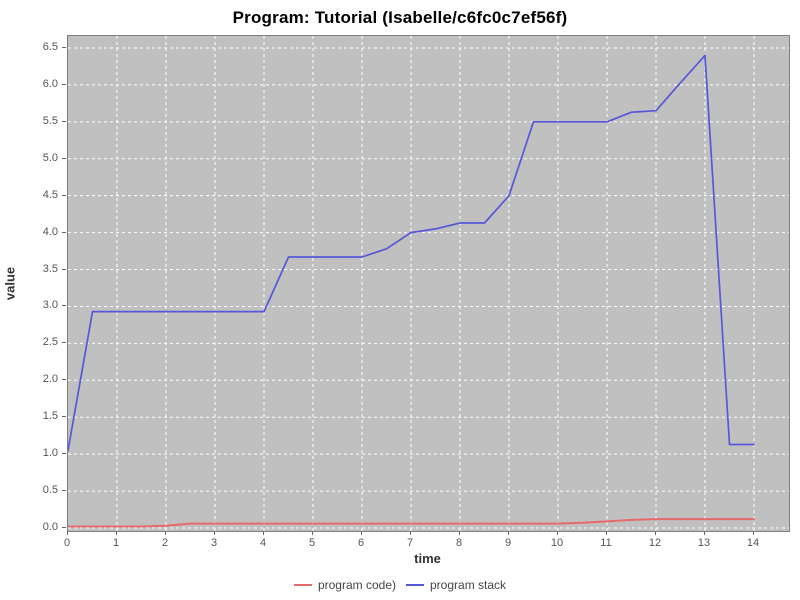 The image size is (800, 600). I want to click on legend-entry-program-stack: program stack, so click(456, 585).